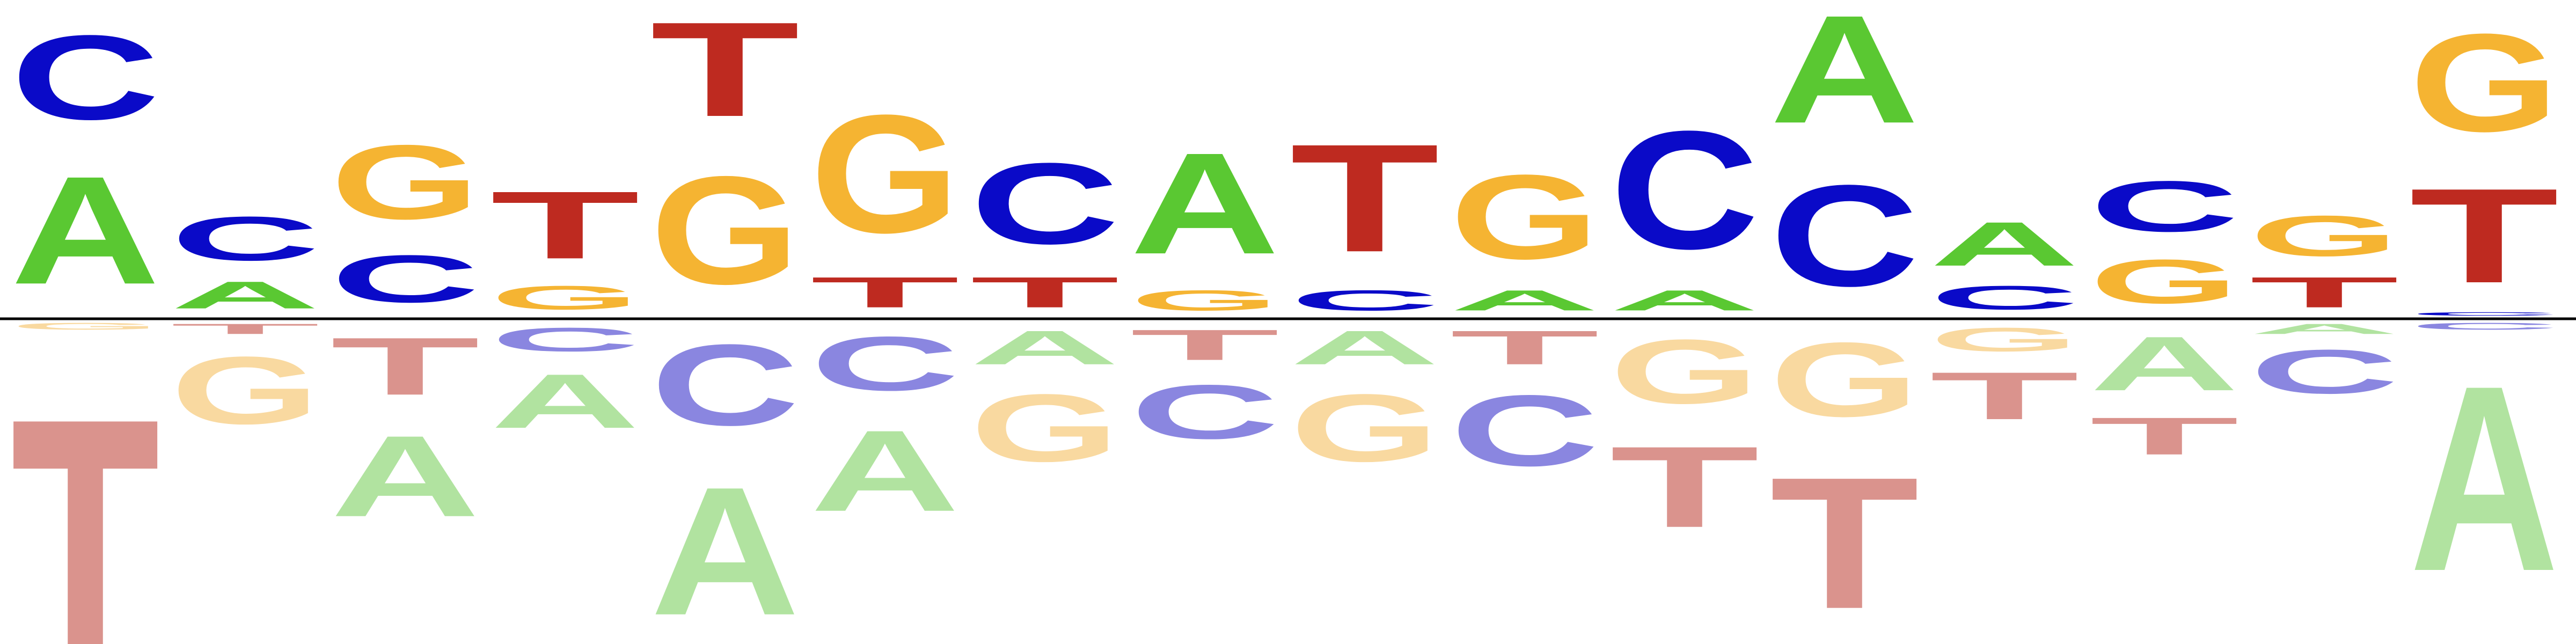 This screenshot has width=2576, height=644. What do you see at coordinates (885, 363) in the screenshot?
I see `letter-C-pos6-below: C` at bounding box center [885, 363].